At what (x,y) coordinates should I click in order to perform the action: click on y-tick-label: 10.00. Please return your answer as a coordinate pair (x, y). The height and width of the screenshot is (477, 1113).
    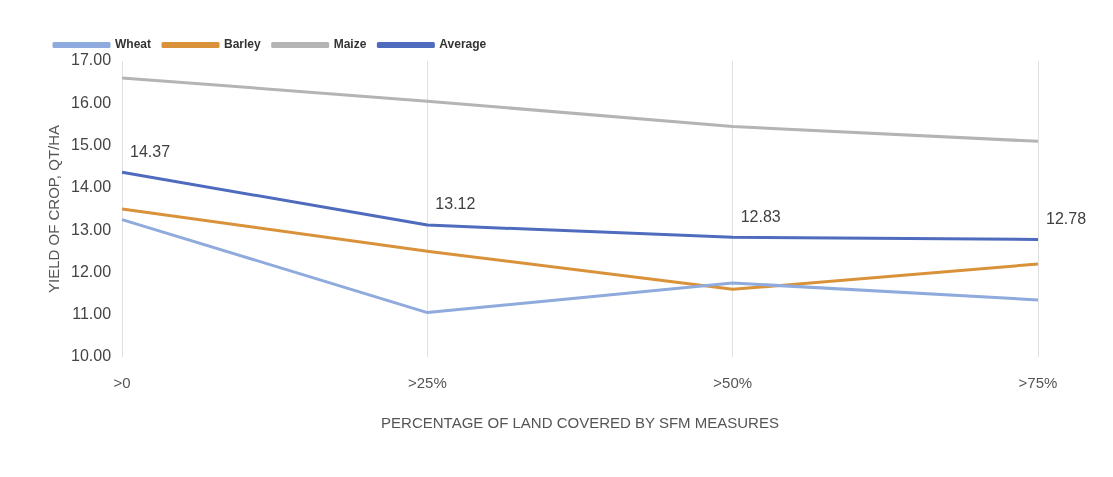
    Looking at the image, I should click on (91, 356).